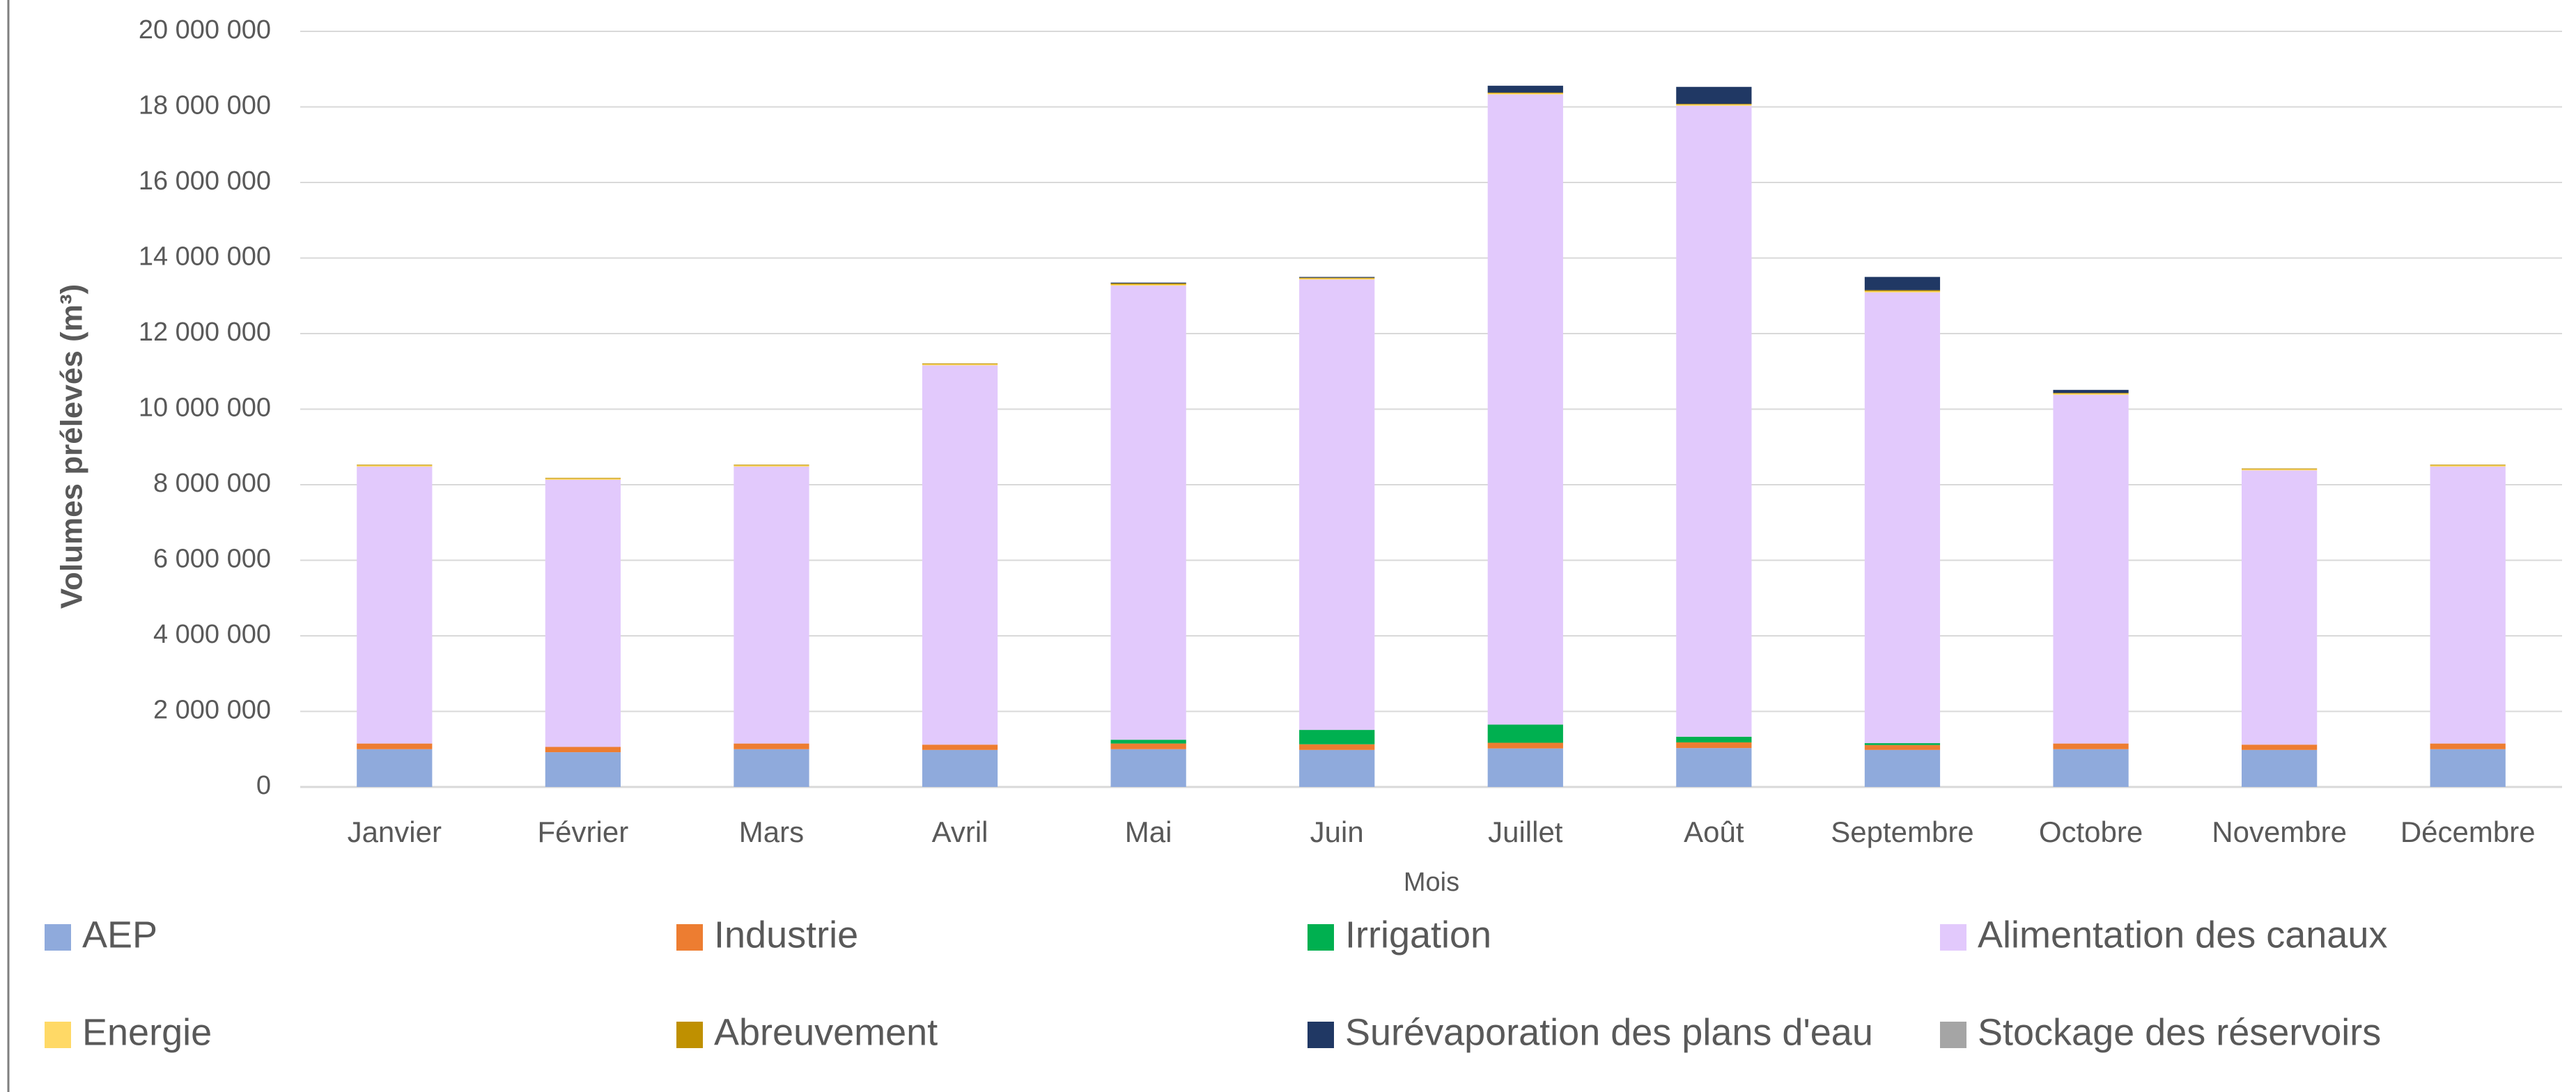 This screenshot has width=2576, height=1092. I want to click on legend-label: Industrie, so click(786, 935).